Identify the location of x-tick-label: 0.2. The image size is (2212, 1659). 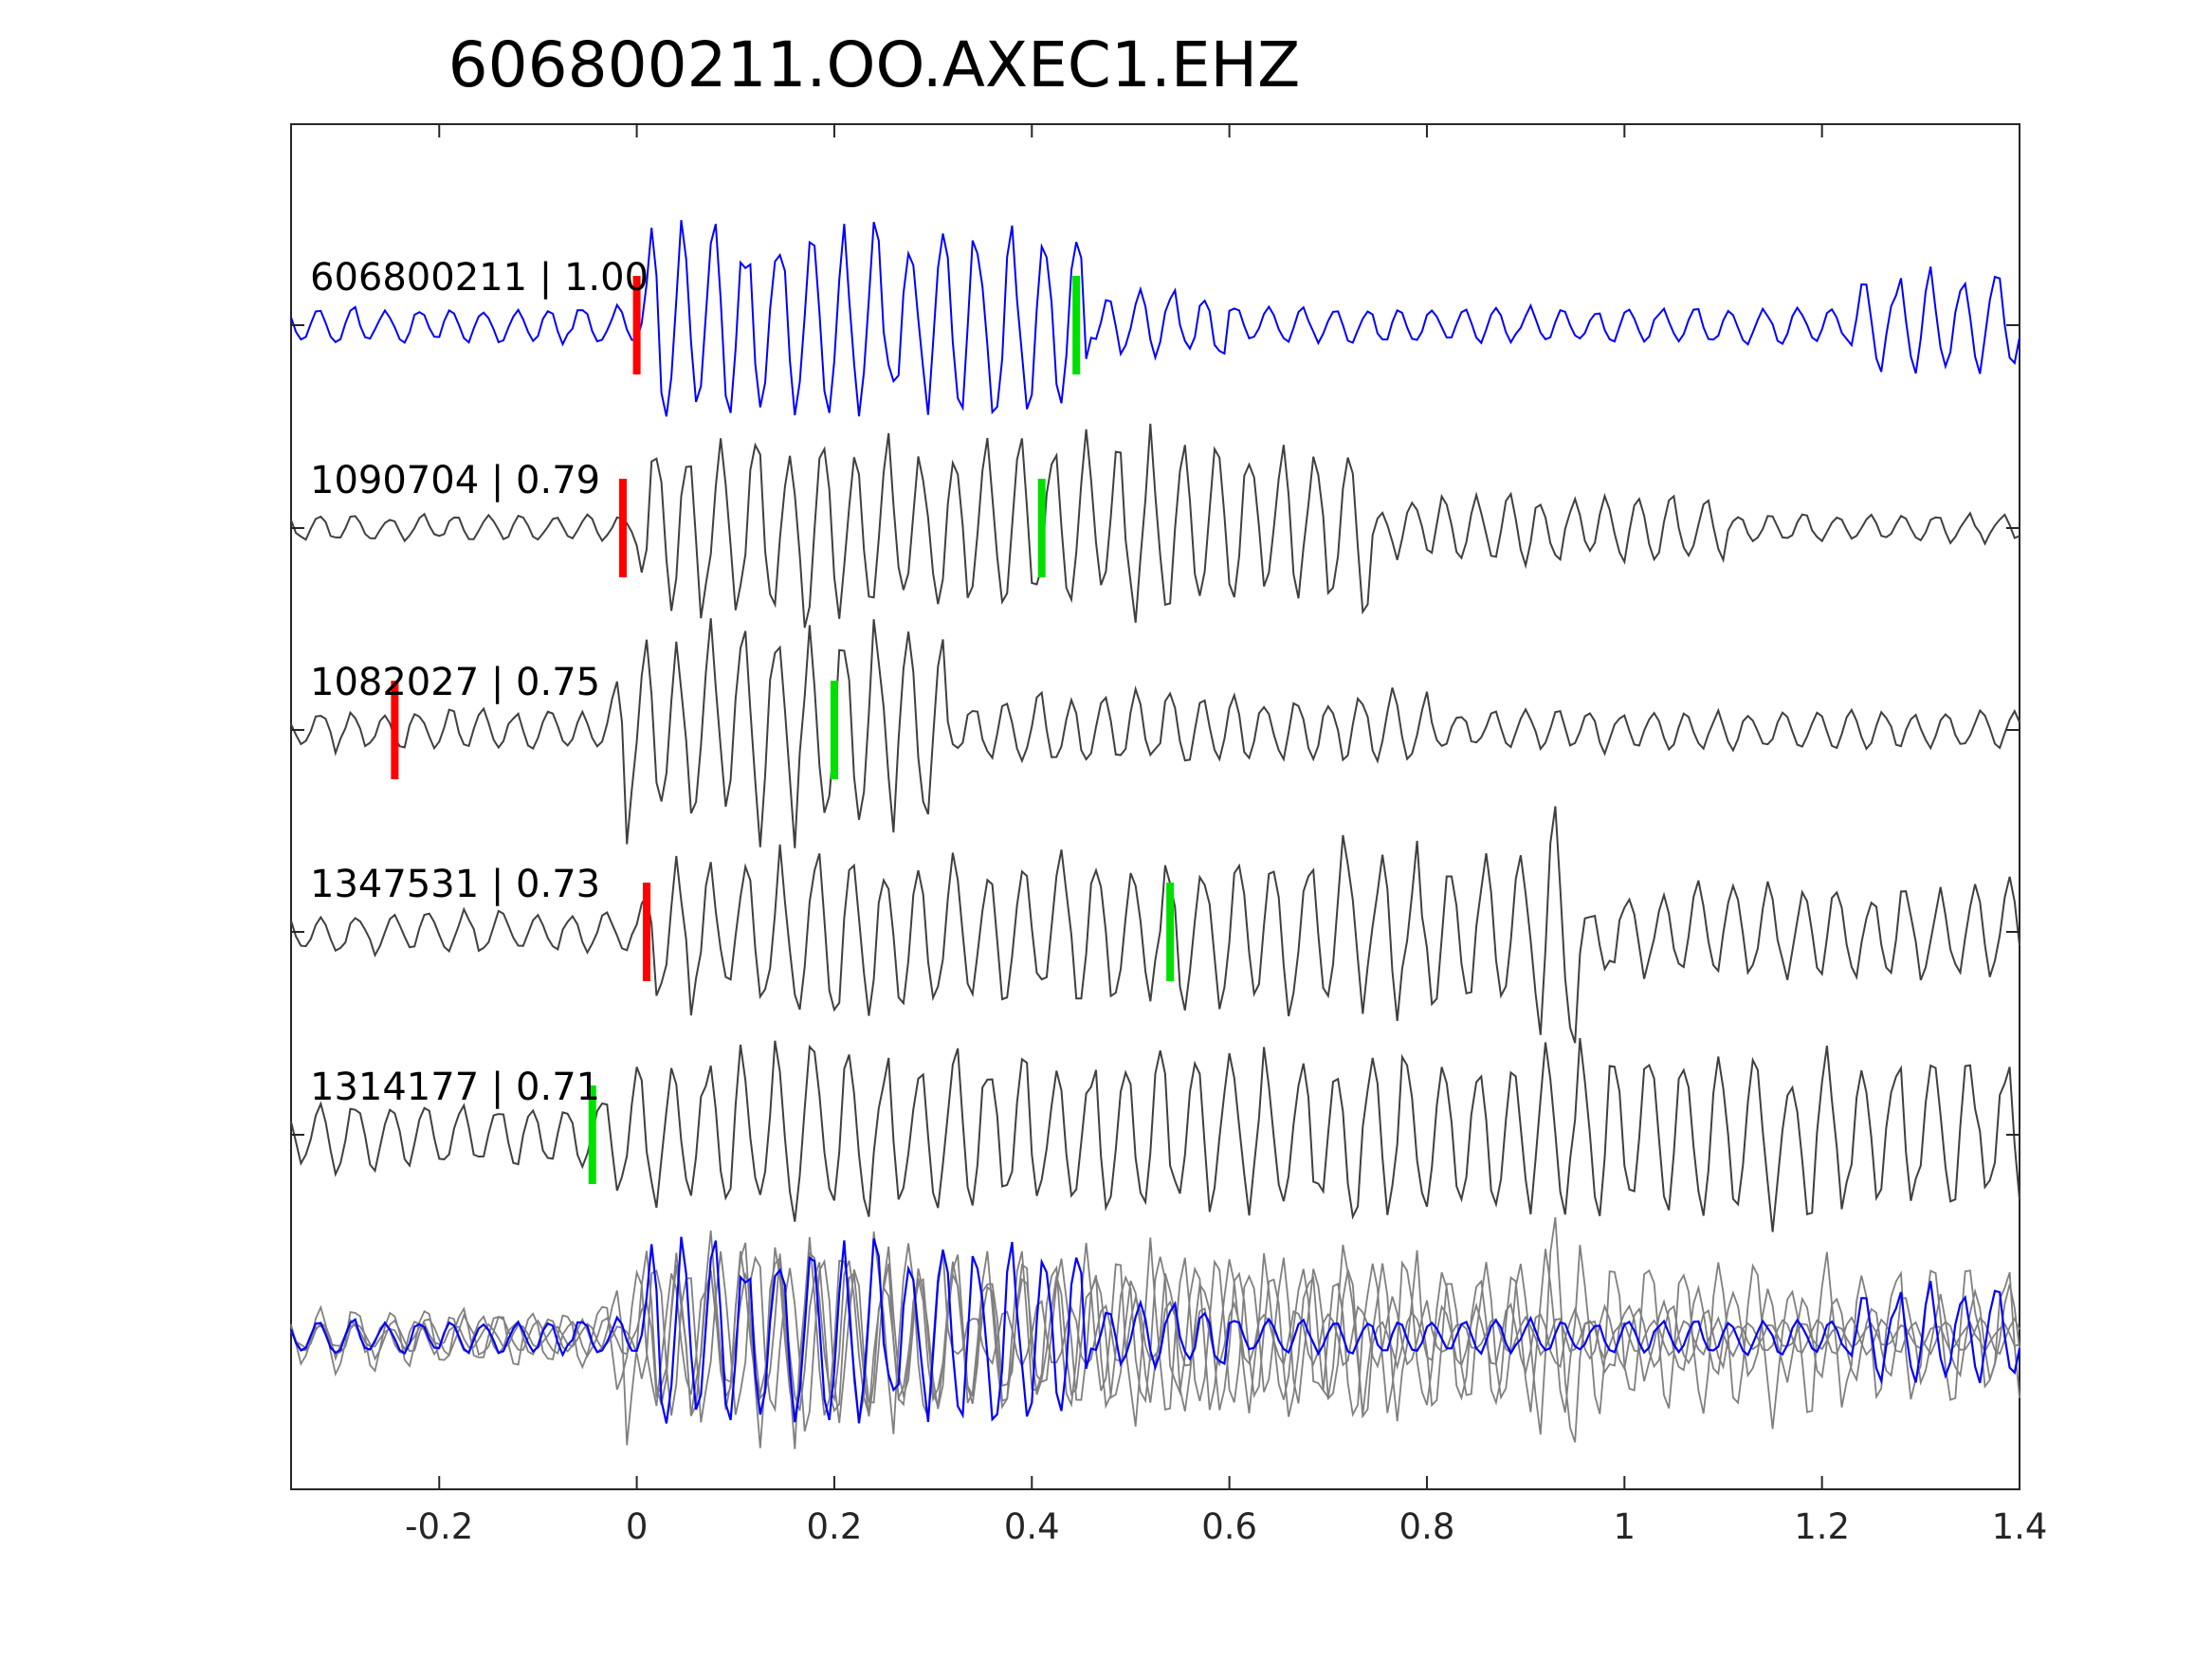
(835, 1526).